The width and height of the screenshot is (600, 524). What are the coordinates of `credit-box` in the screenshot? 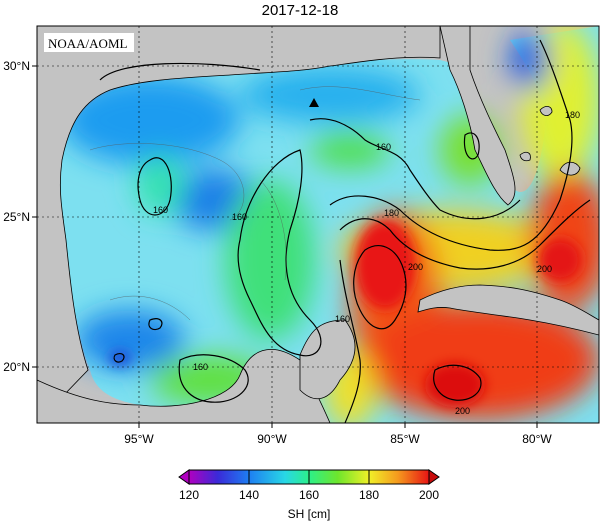 It's located at (89, 42).